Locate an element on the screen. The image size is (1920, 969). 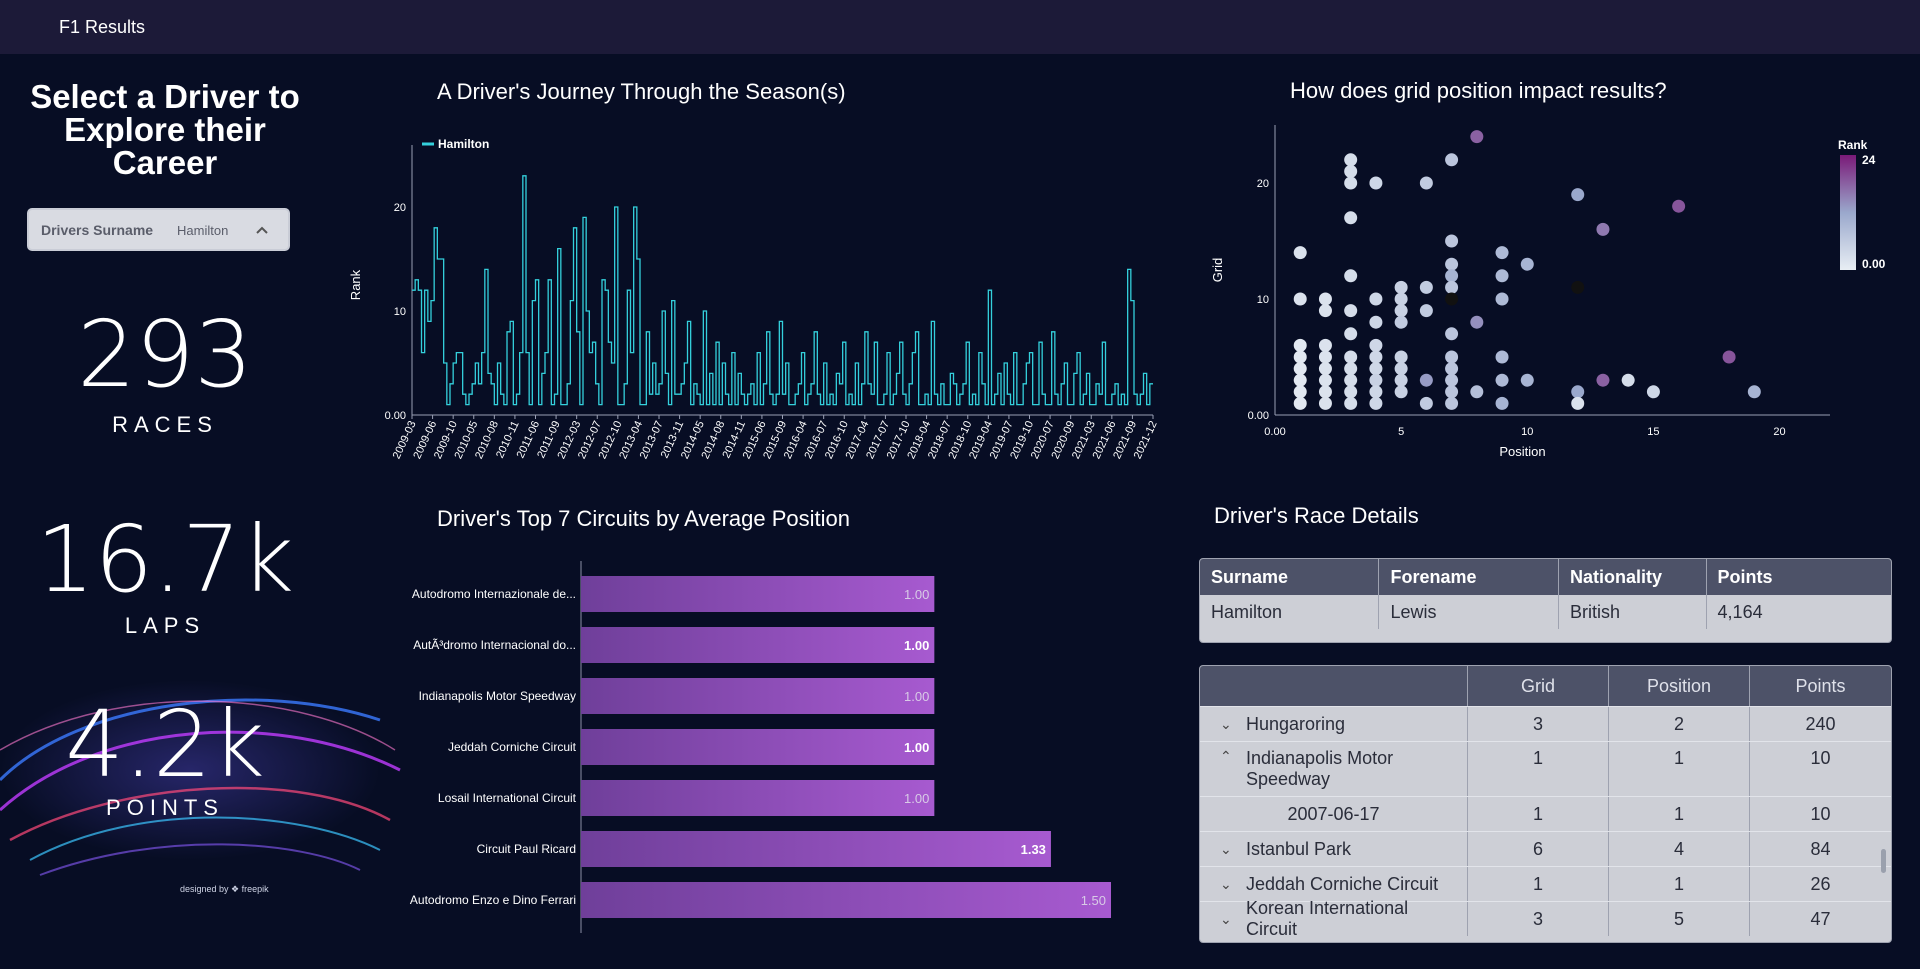
table-row: Hamilton Lewis British 4,164 is located at coordinates (1545, 612).